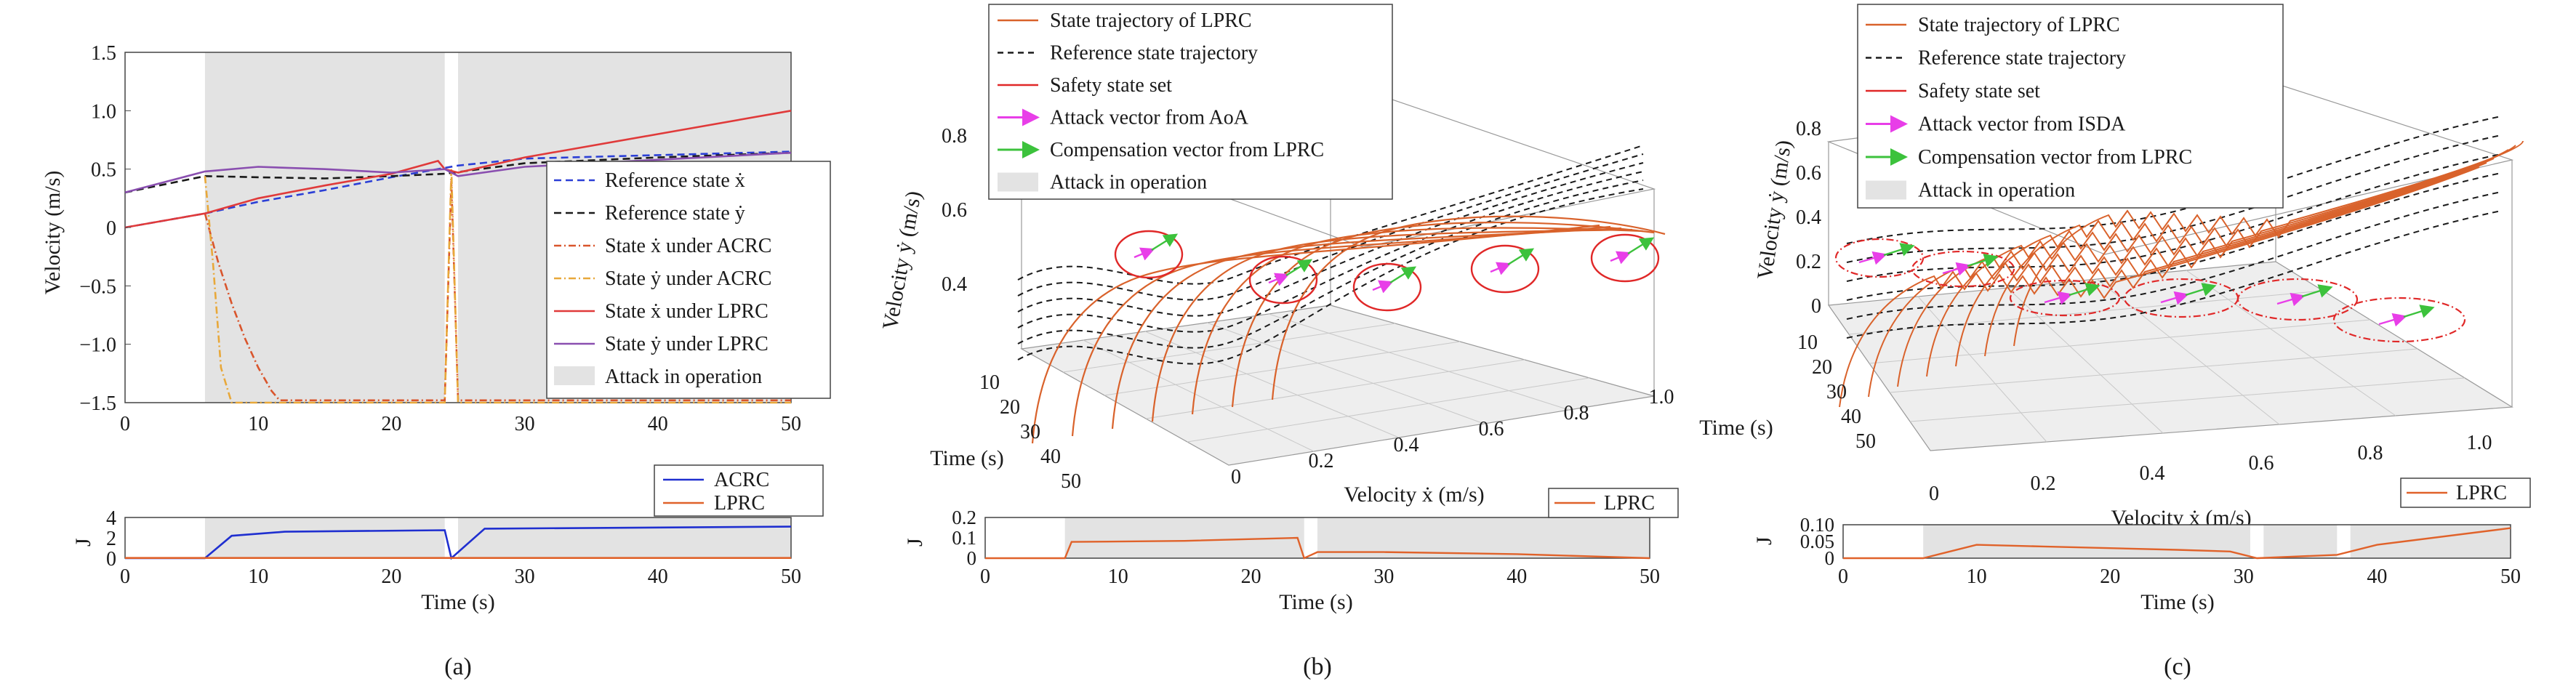 The image size is (2576, 689). I want to click on trajectories, so click(1341, 294).